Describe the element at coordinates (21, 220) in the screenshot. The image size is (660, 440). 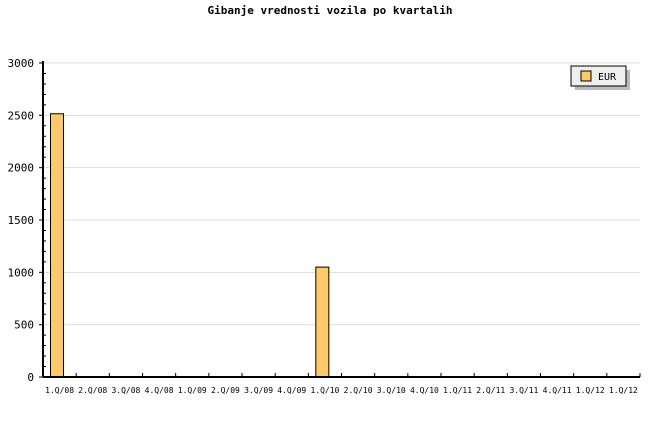
I see `y-tick-label: 1500` at that location.